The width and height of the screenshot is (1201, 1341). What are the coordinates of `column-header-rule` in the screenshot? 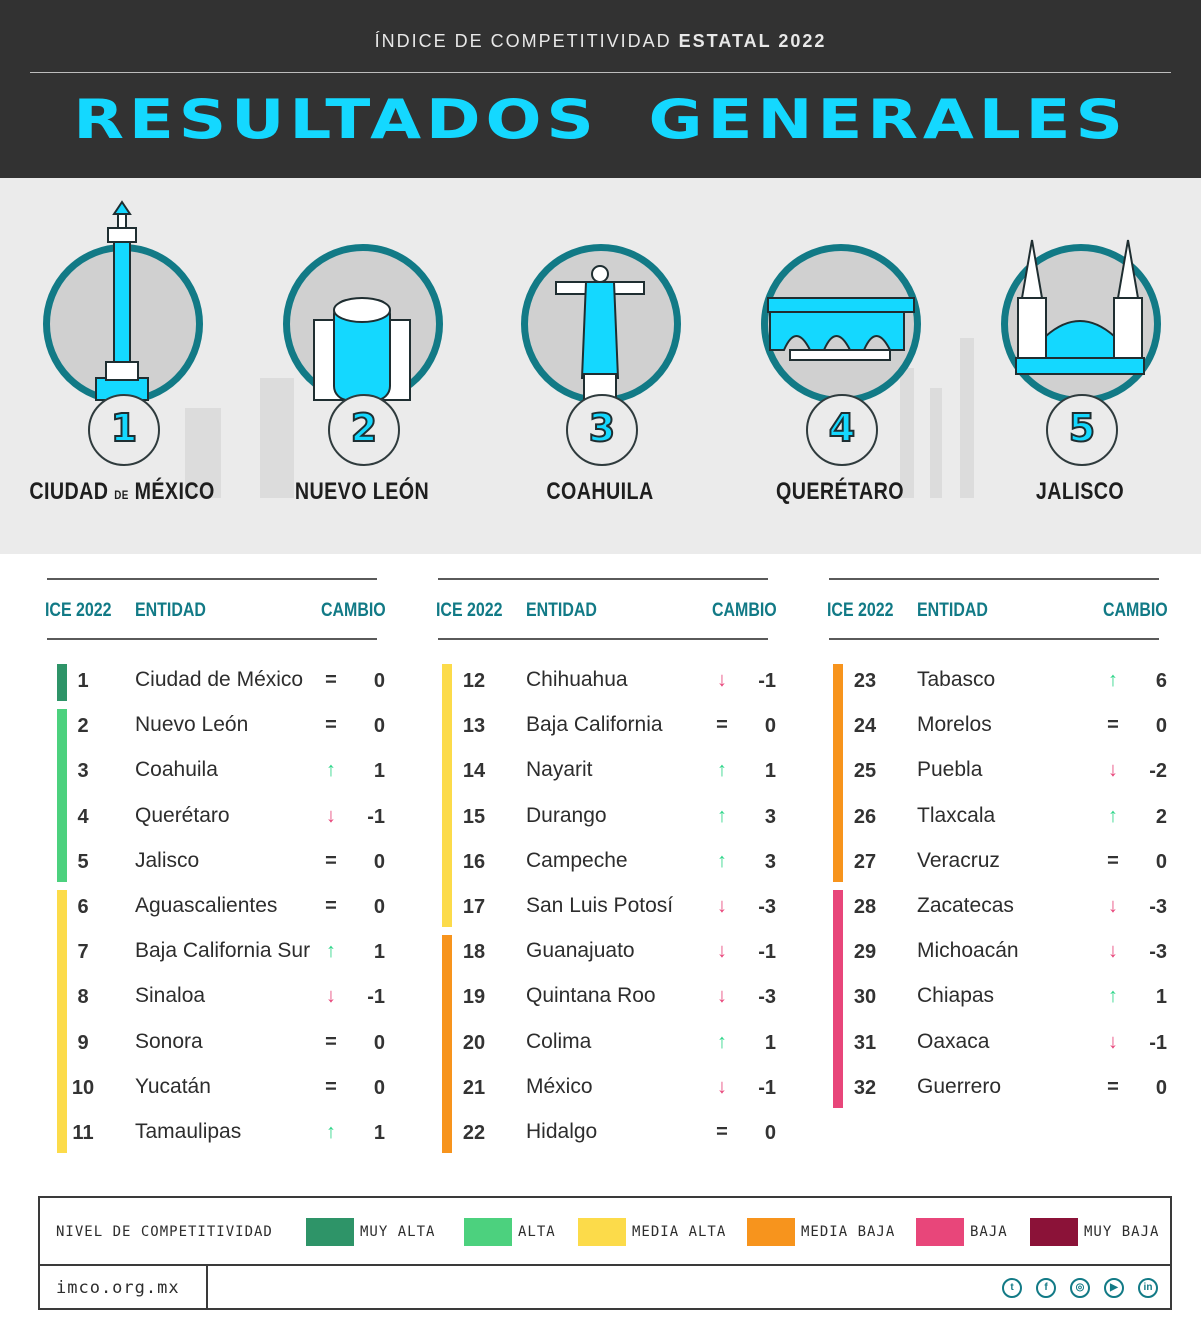 It's located at (603, 639).